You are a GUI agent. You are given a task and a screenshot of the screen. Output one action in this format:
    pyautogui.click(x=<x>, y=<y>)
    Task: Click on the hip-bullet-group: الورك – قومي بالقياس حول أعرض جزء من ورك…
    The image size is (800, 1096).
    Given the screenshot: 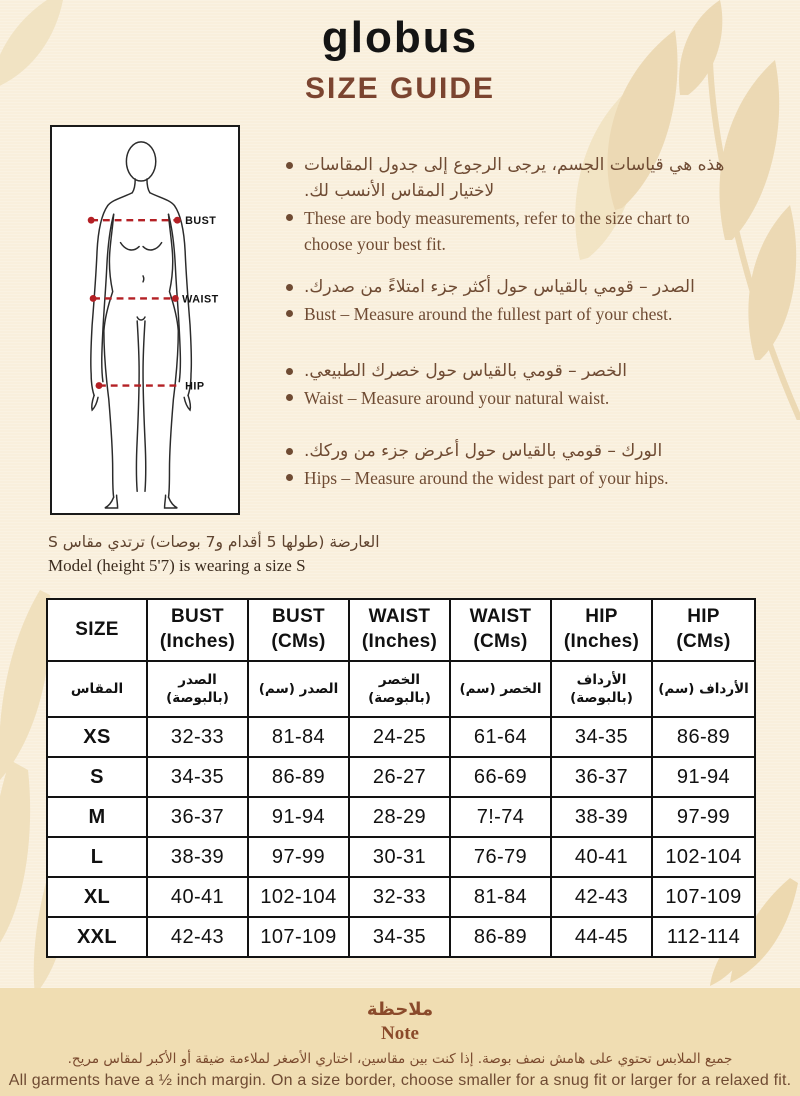 What is the action you would take?
    pyautogui.click(x=507, y=465)
    